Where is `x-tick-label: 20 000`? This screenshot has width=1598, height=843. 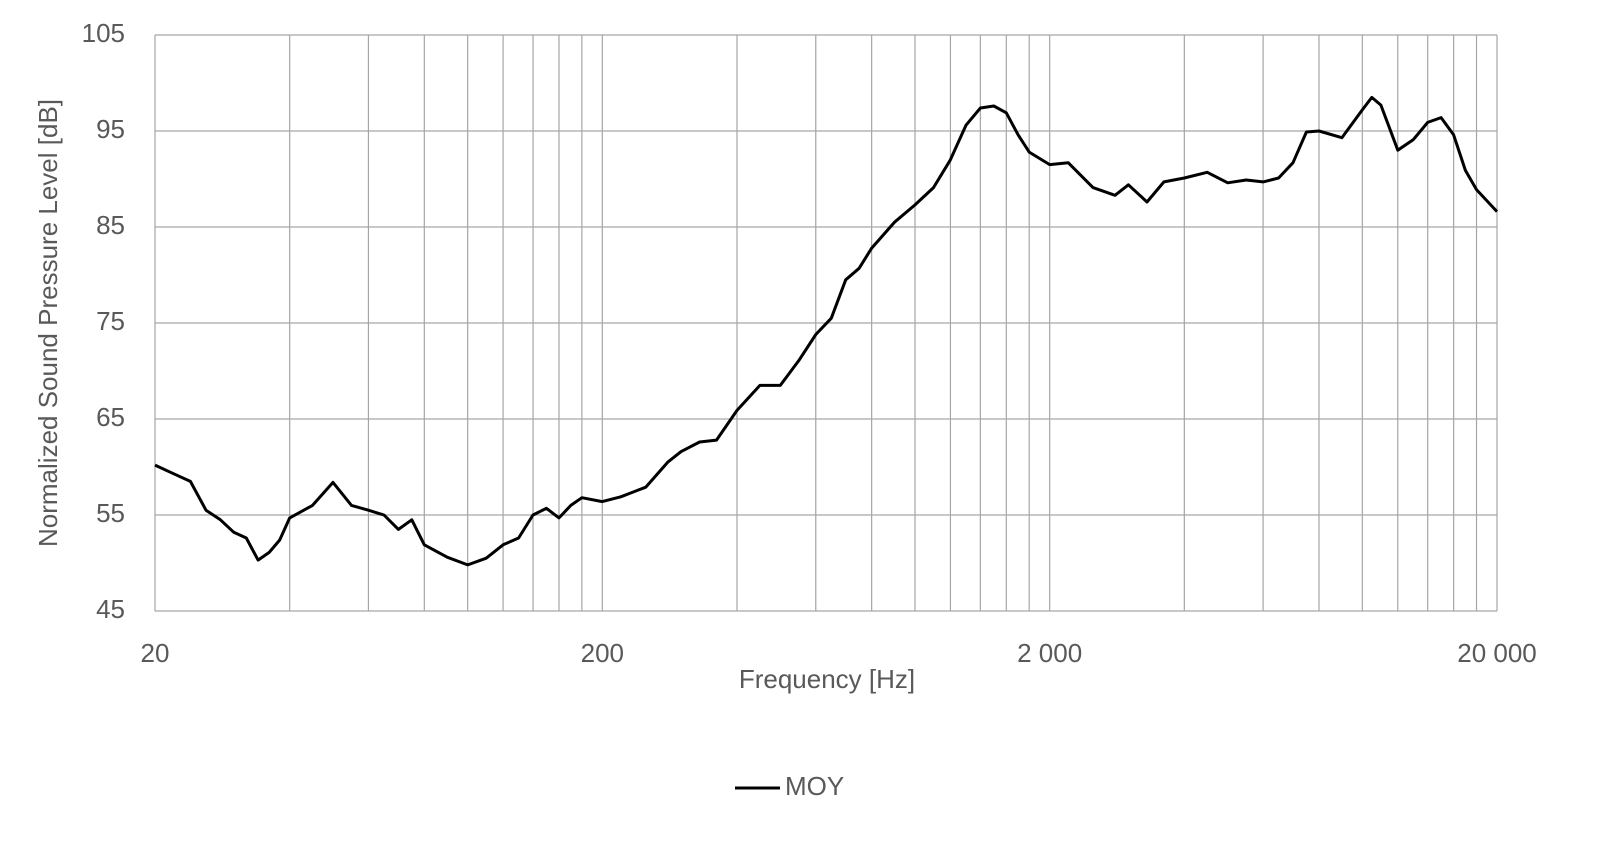
x-tick-label: 20 000 is located at coordinates (1497, 653).